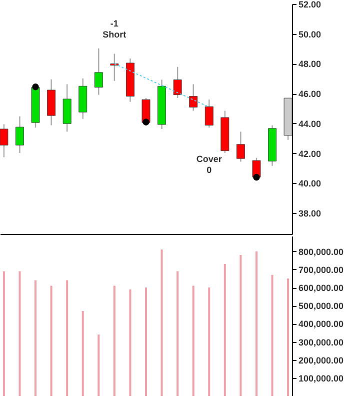 This screenshot has width=347, height=405. What do you see at coordinates (321, 324) in the screenshot?
I see `y-tick-label: 400,000.00` at bounding box center [321, 324].